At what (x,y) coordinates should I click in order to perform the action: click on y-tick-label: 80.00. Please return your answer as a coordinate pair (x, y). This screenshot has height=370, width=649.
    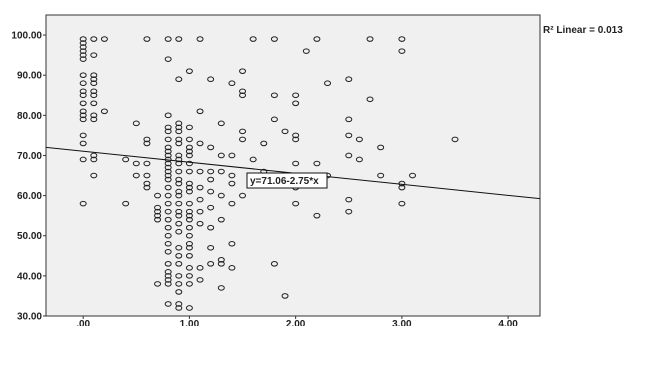
    Looking at the image, I should click on (29, 116).